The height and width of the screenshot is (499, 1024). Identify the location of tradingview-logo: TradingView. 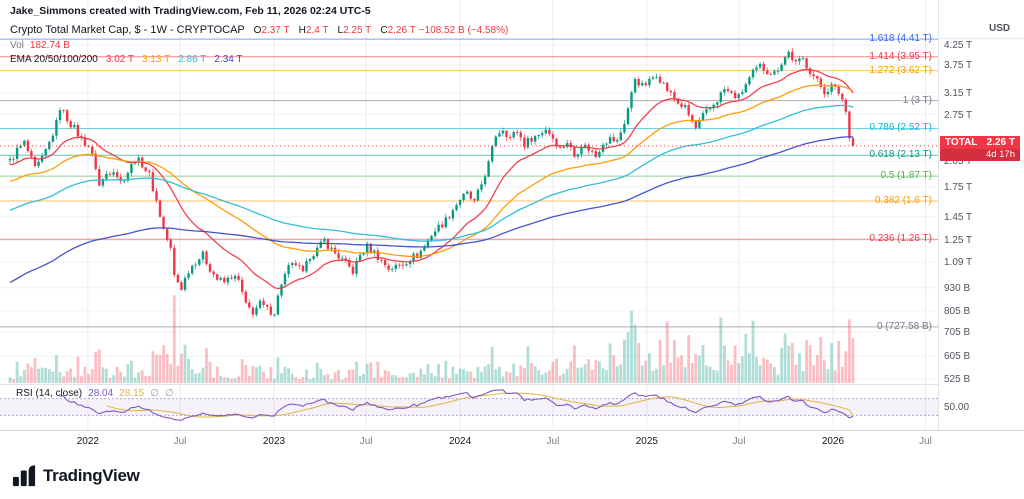
(76, 476).